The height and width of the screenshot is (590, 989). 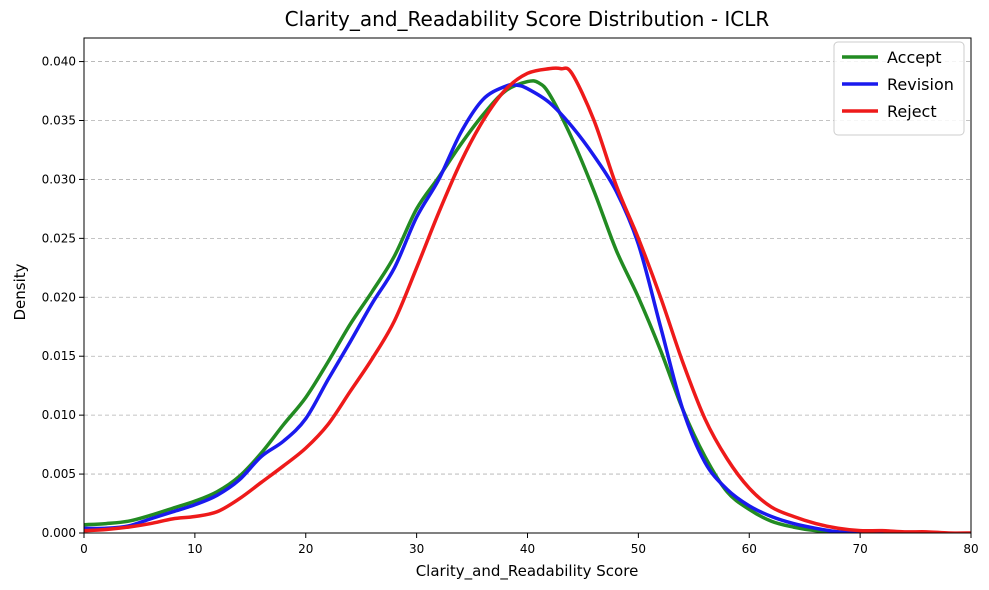 I want to click on x-tick-label-6: 60, so click(x=749, y=549).